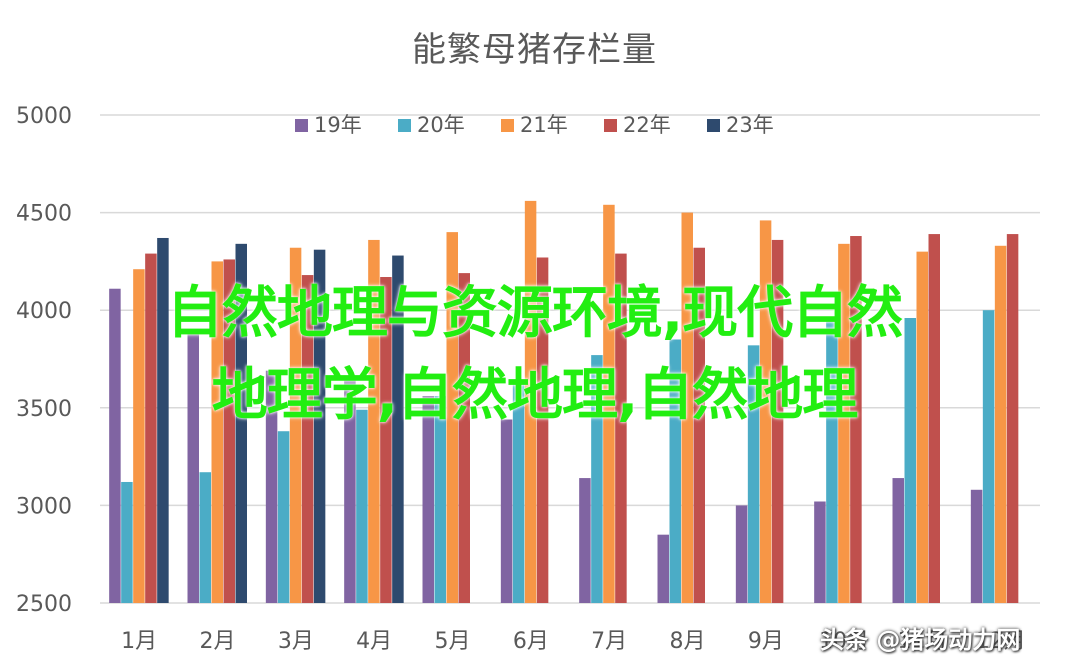 The image size is (1069, 671). Describe the element at coordinates (844, 641) in the screenshot. I see `x-tick-label: 10月` at that location.